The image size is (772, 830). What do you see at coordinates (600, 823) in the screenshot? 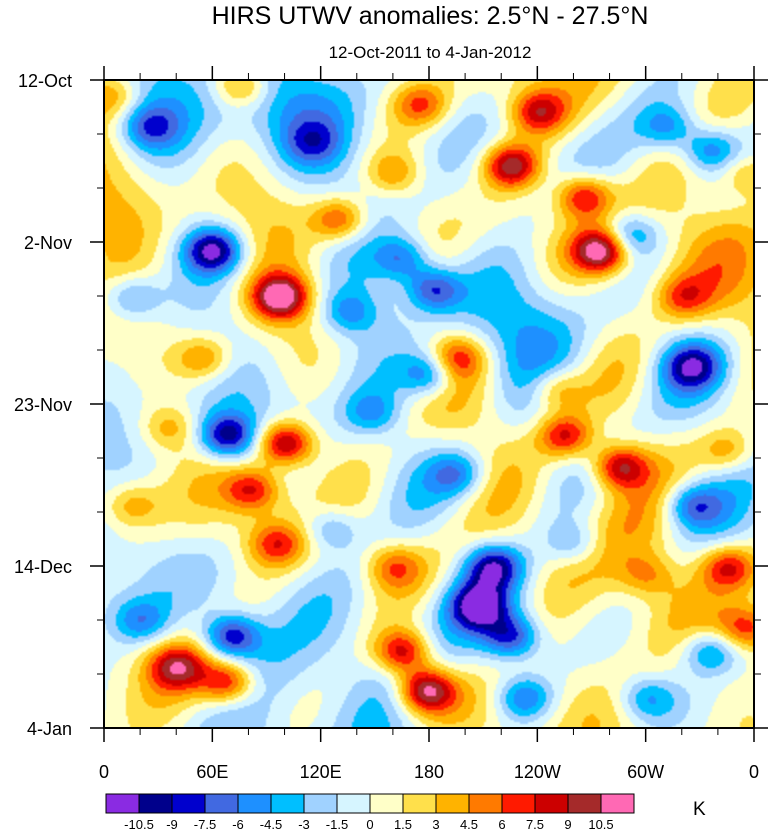
I see `colorbar-level-label: 10.5` at bounding box center [600, 823].